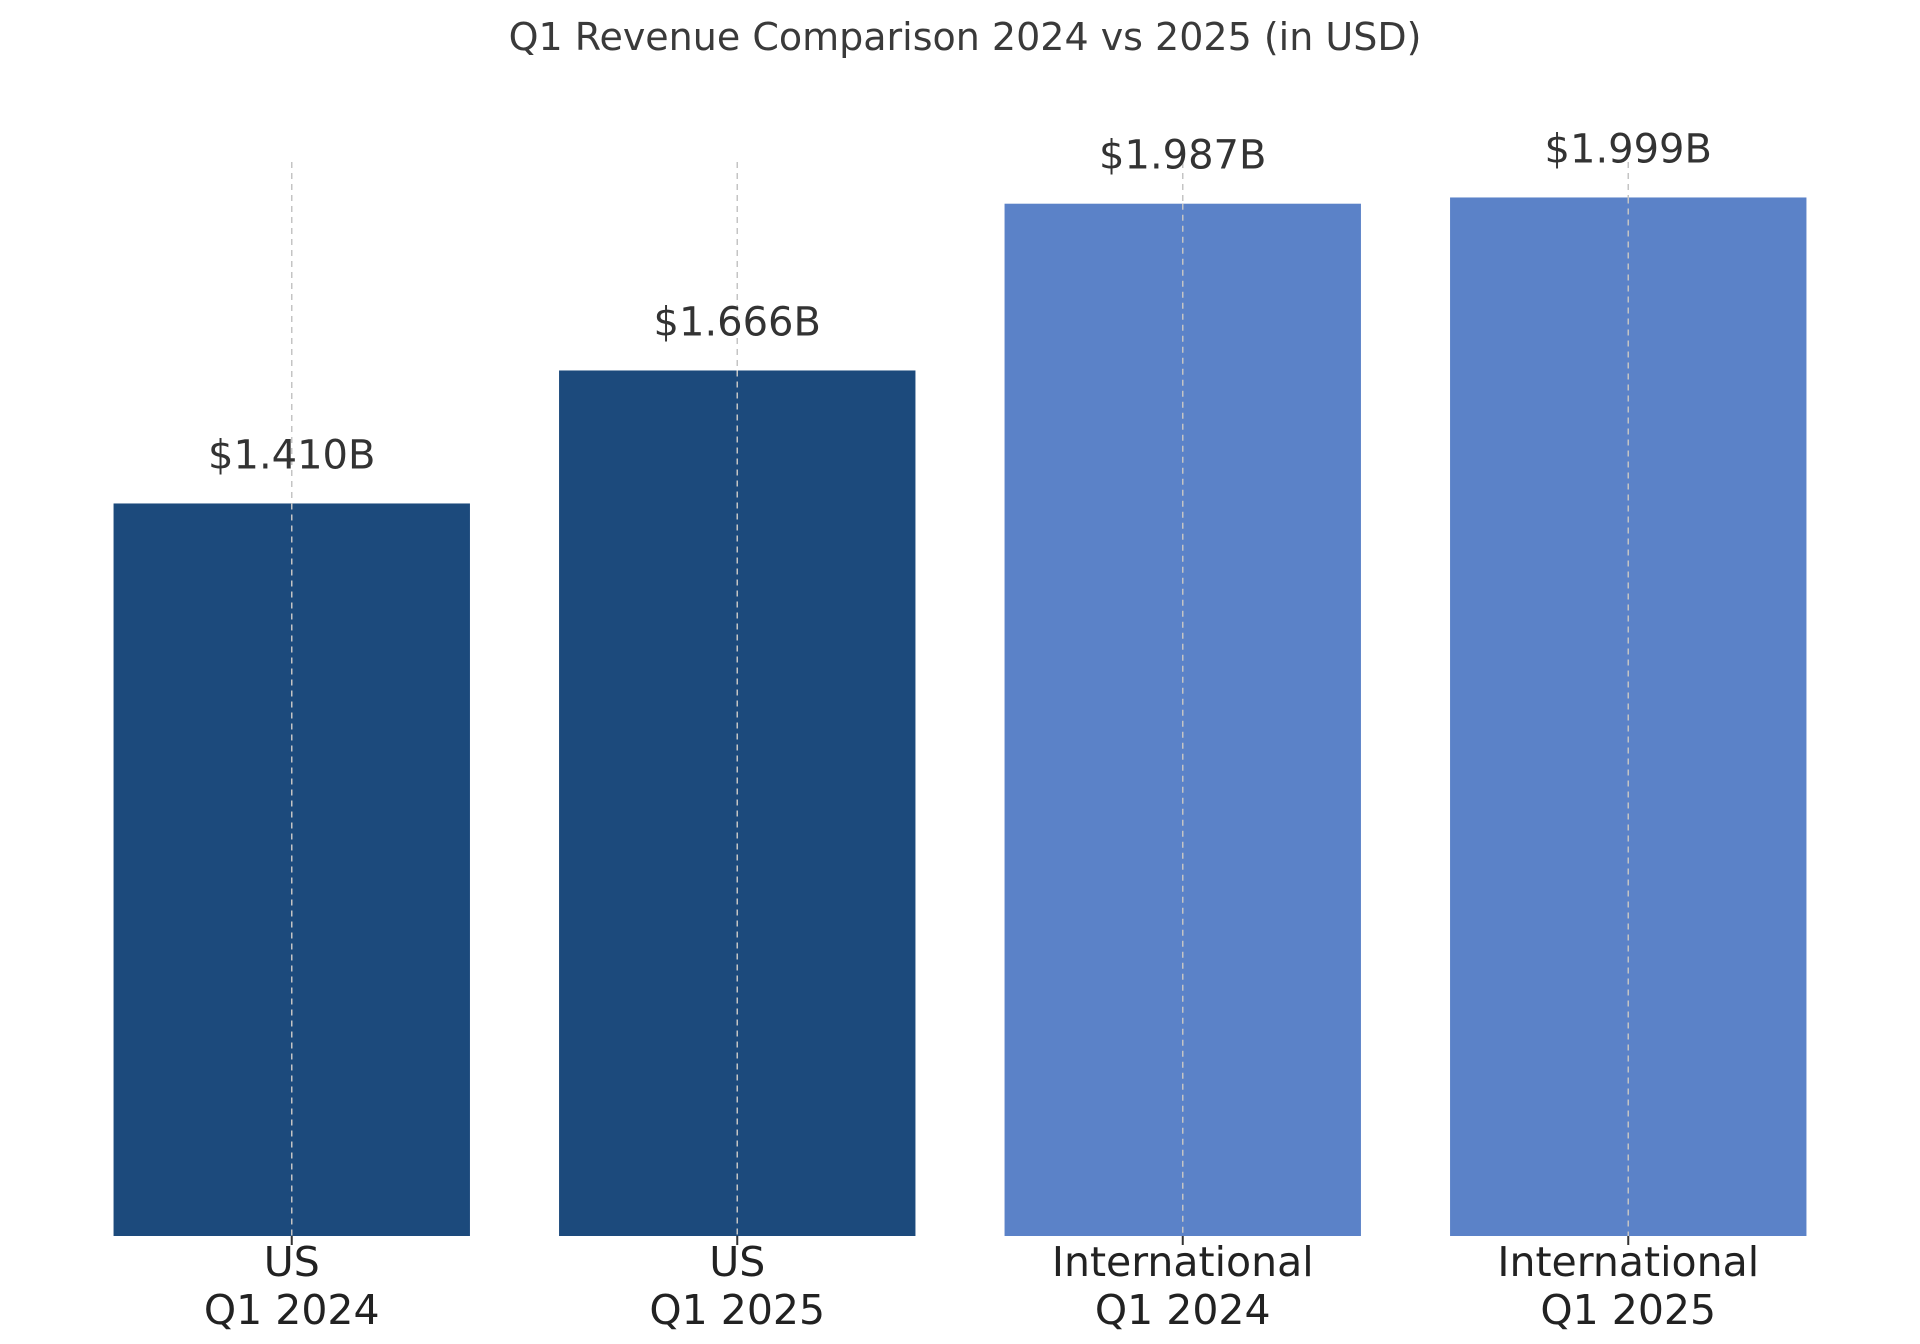  Describe the element at coordinates (737, 322) in the screenshot. I see `bar-value-label: $1.666B` at that location.